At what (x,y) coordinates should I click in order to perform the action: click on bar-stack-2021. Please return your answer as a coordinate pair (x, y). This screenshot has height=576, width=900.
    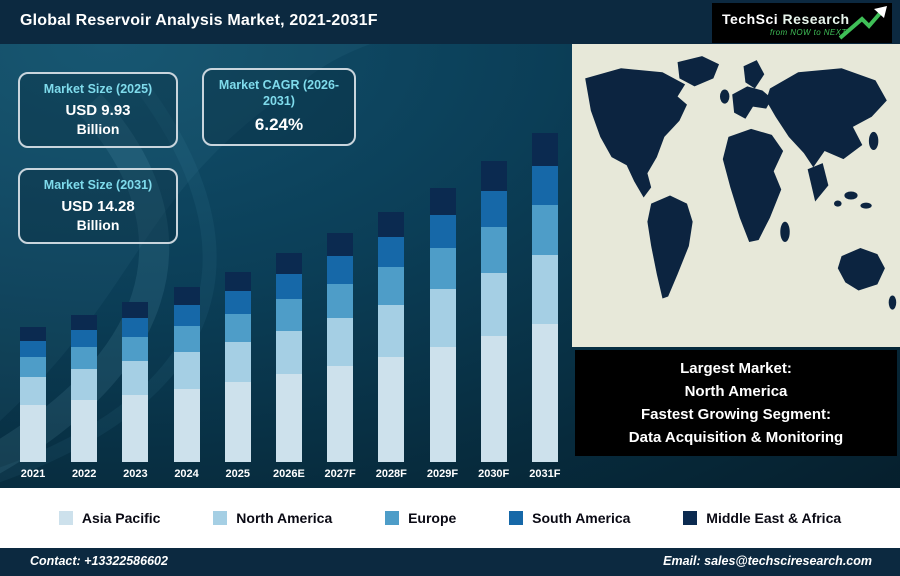
    Looking at the image, I should click on (33, 394).